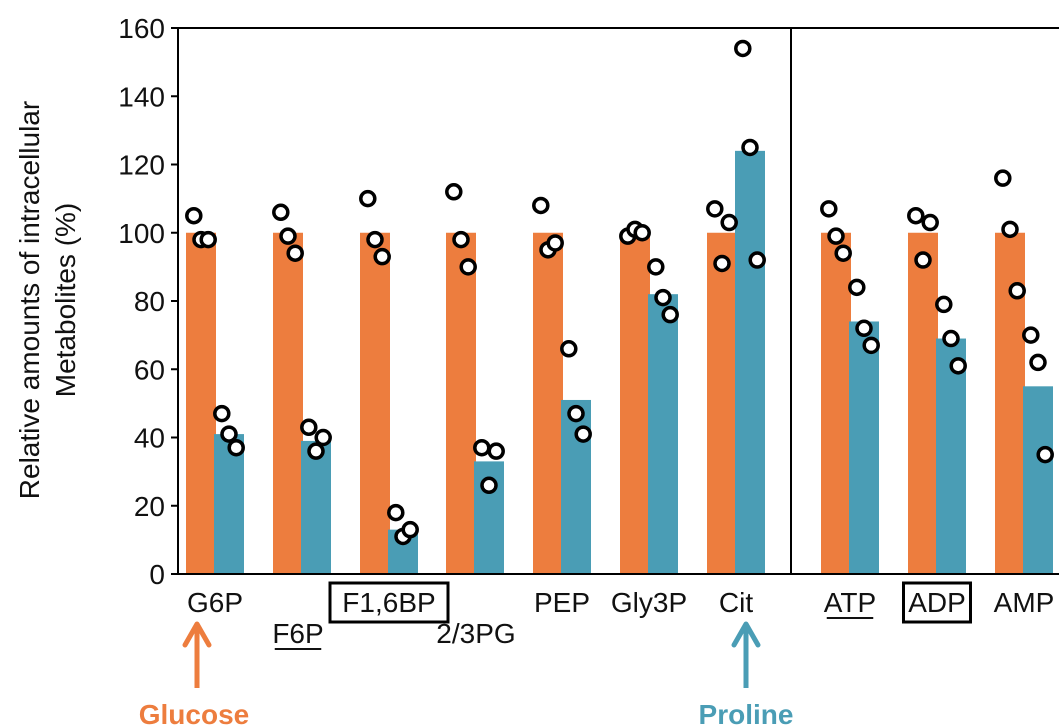 The width and height of the screenshot is (1059, 728). What do you see at coordinates (475, 633) in the screenshot?
I see `x-tick-label-2-3pg: 2/3PG` at bounding box center [475, 633].